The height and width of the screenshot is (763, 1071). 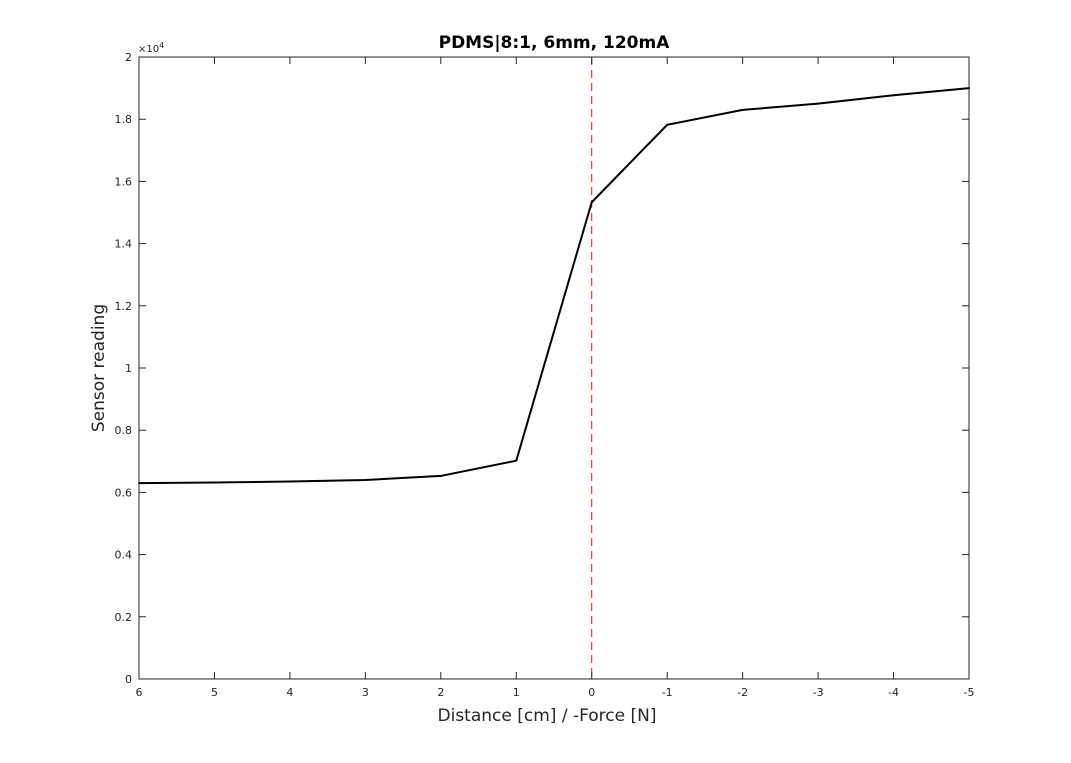 What do you see at coordinates (124, 430) in the screenshot?
I see `y-tick-label: 0.8` at bounding box center [124, 430].